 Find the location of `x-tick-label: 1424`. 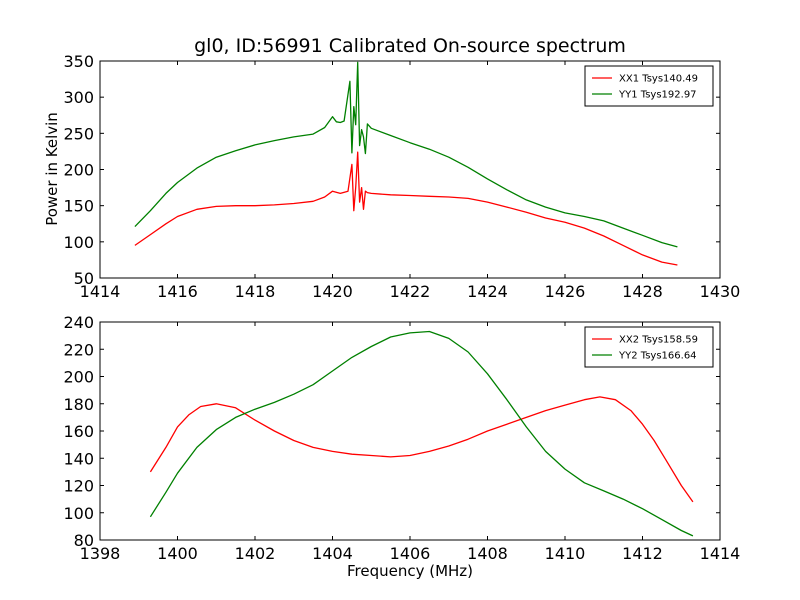

x-tick-label: 1424 is located at coordinates (487, 291).